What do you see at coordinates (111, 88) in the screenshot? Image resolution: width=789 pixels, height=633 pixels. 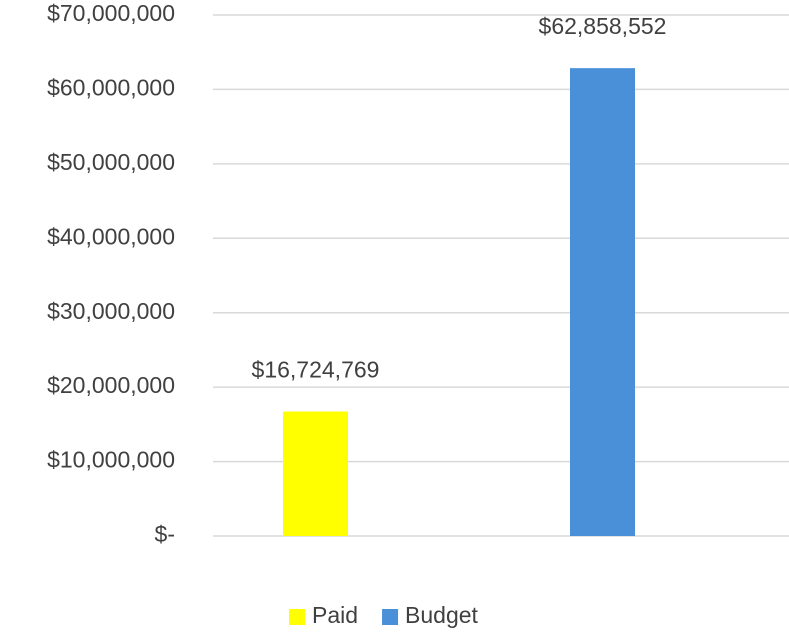 I see `y-tick-label: $60,000,000` at bounding box center [111, 88].